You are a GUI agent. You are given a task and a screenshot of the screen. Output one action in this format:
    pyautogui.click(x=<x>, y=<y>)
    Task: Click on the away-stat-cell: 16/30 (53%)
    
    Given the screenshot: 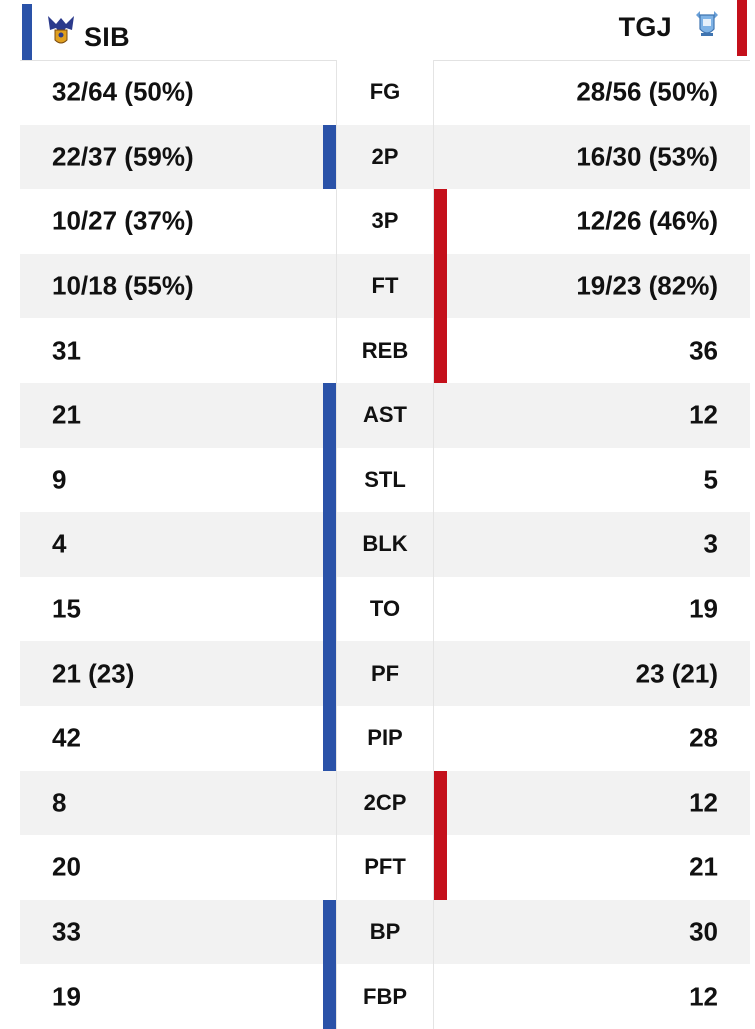 What is the action you would take?
    pyautogui.click(x=592, y=157)
    